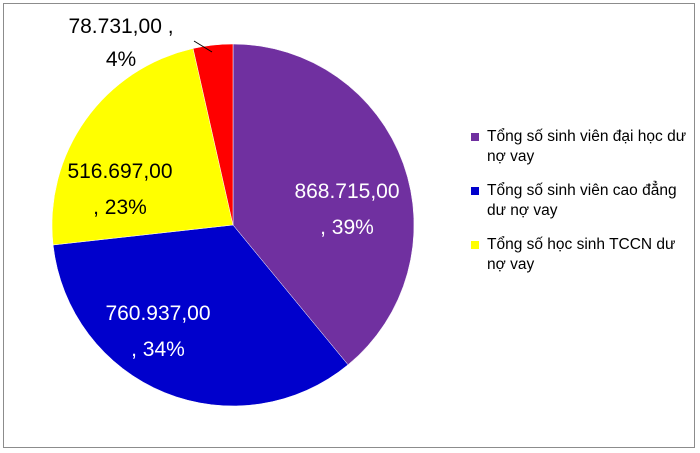 Image resolution: width=700 pixels, height=453 pixels. Describe the element at coordinates (346, 191) in the screenshot. I see `data-label-value: 868.715,00` at that location.